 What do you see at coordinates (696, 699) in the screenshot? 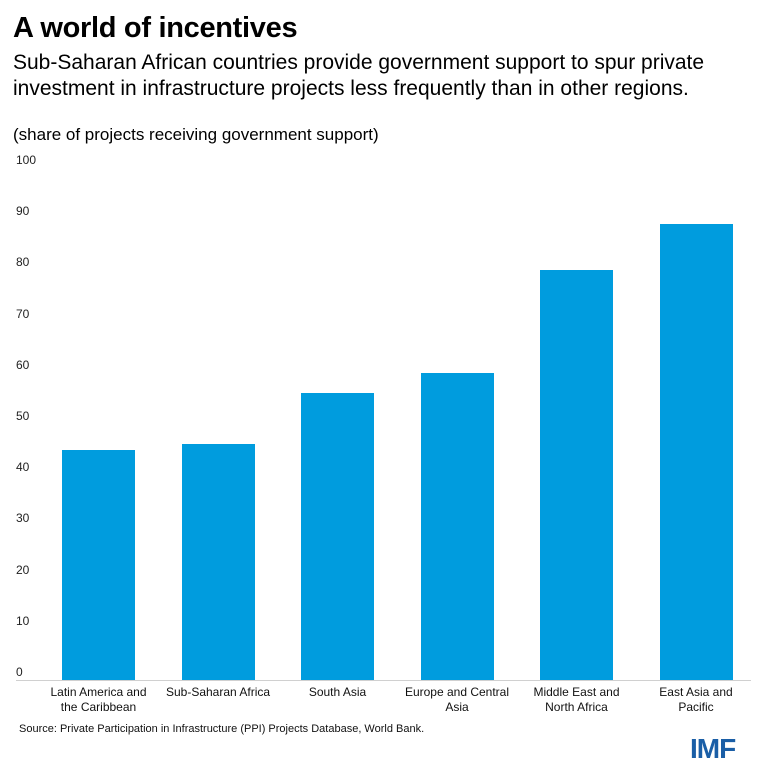
I see `x-tick-label: East Asia and Pacific` at bounding box center [696, 699].